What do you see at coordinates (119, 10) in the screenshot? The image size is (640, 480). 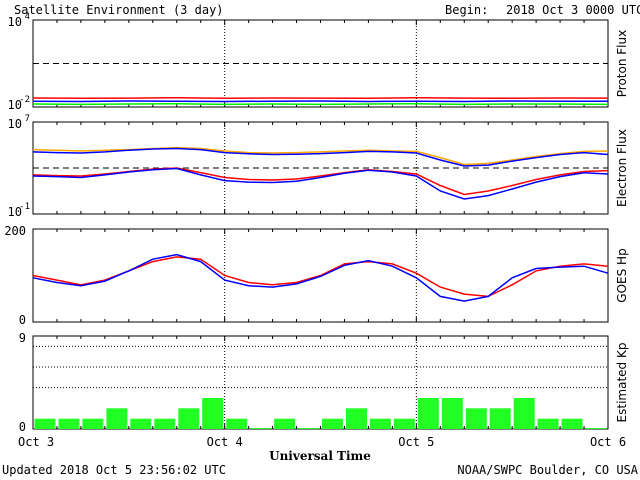 I see `chart-title: Satellite Environment (3 day)` at bounding box center [119, 10].